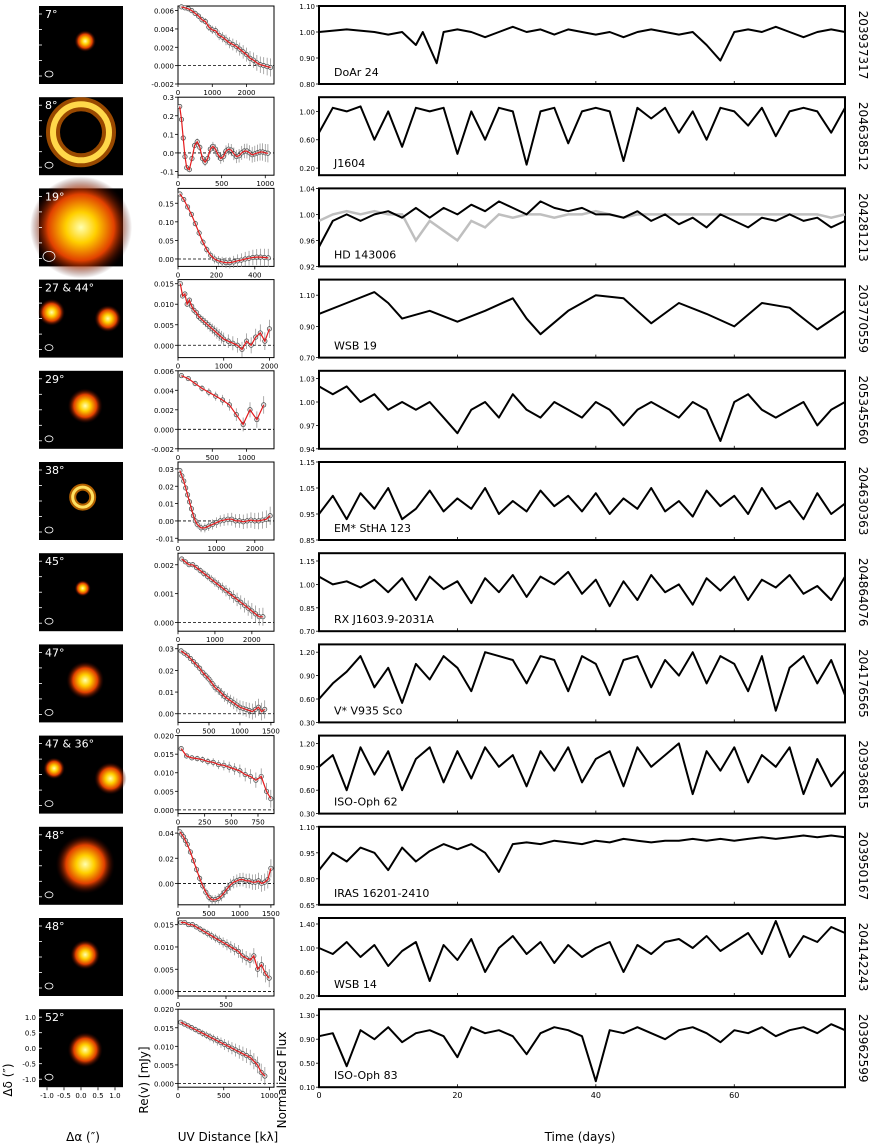 This screenshot has width=873, height=1147. I want to click on y-tick-label: 0.04, so click(166, 834).